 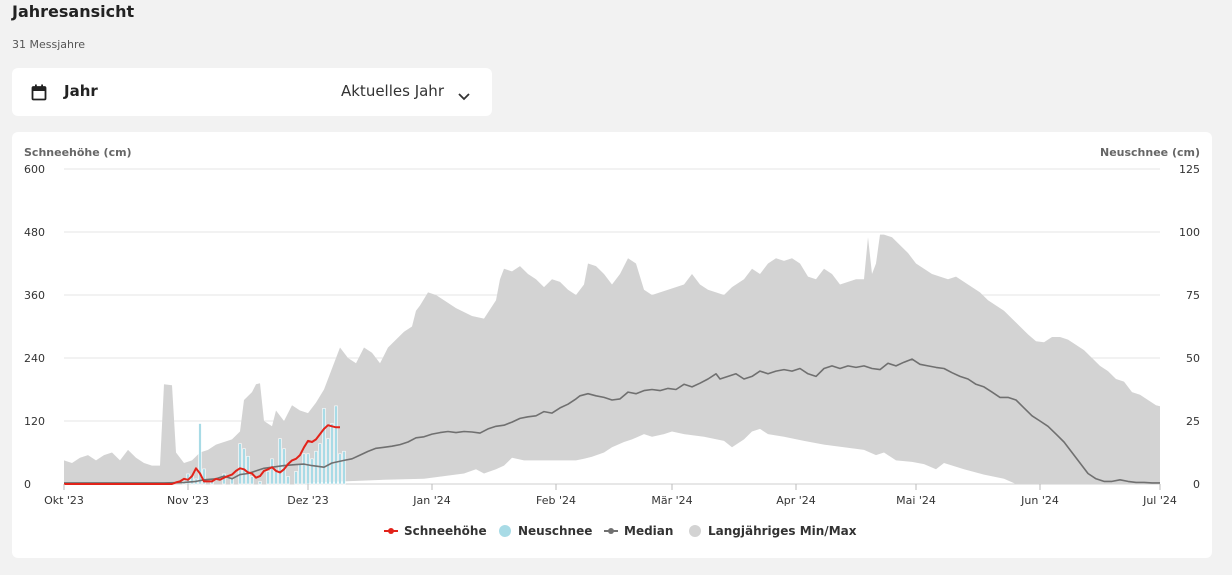 What do you see at coordinates (34, 232) in the screenshot?
I see `y-left-tick-label: 480` at bounding box center [34, 232].